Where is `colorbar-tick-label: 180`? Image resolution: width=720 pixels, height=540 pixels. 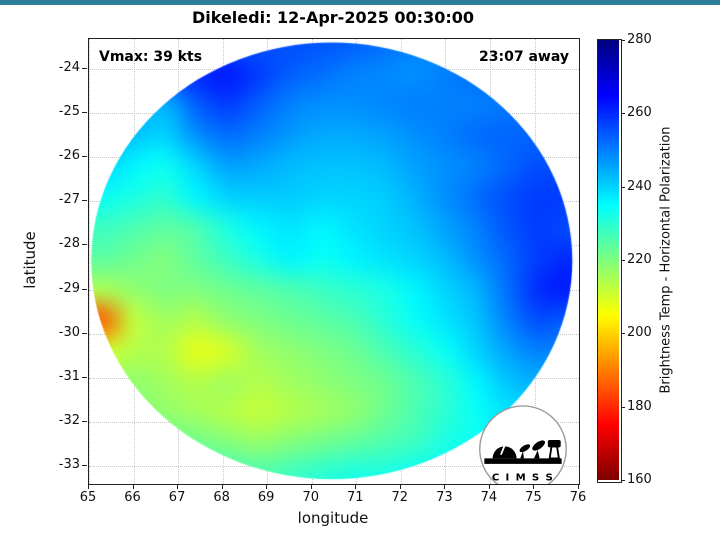 colorbar-tick-label: 180 is located at coordinates (639, 406).